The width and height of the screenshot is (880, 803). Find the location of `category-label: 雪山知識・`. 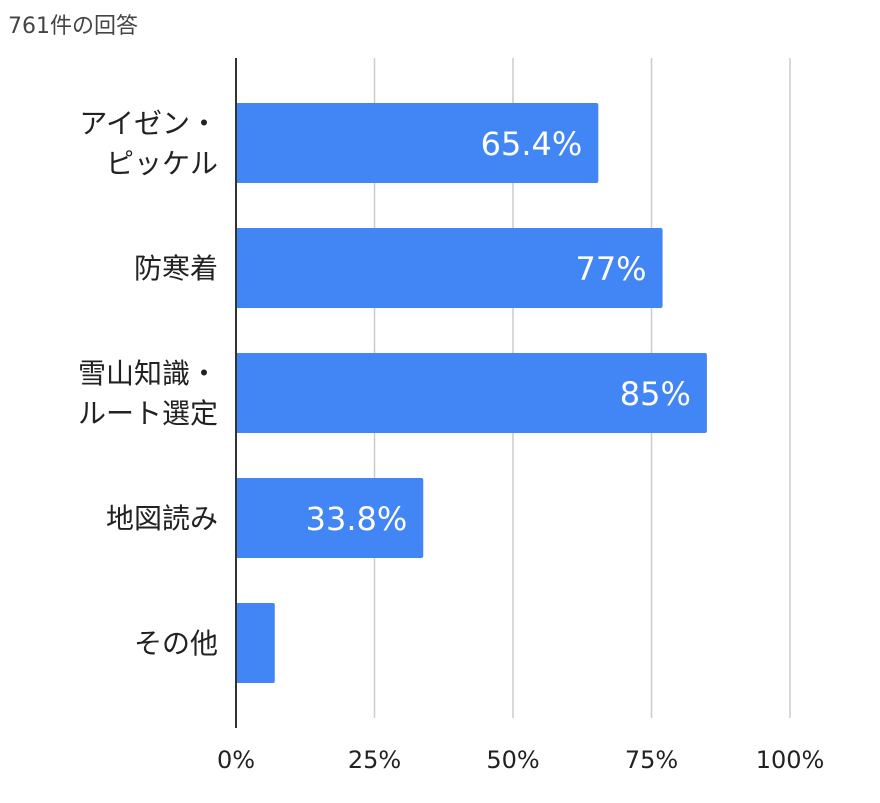

category-label: 雪山知識・ is located at coordinates (148, 373).